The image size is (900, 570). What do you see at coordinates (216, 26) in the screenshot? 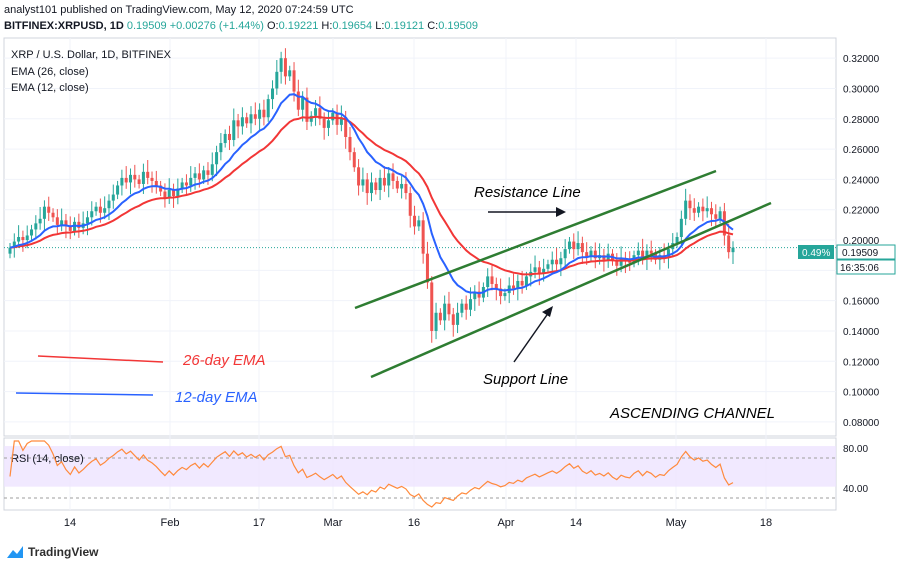
I see `price-change: +0.00276 (+1.44%)` at bounding box center [216, 26].